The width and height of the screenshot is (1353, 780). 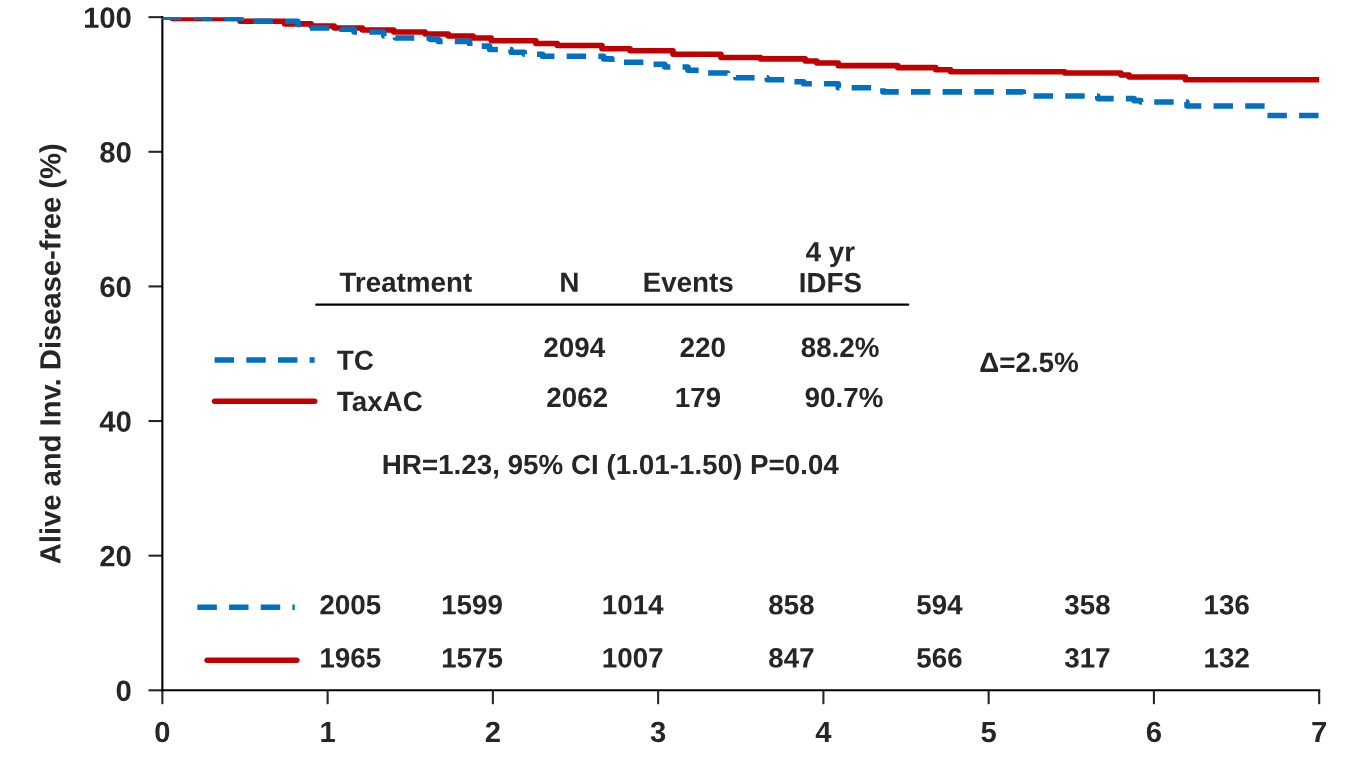 I want to click on annotation: 858, so click(x=791, y=604).